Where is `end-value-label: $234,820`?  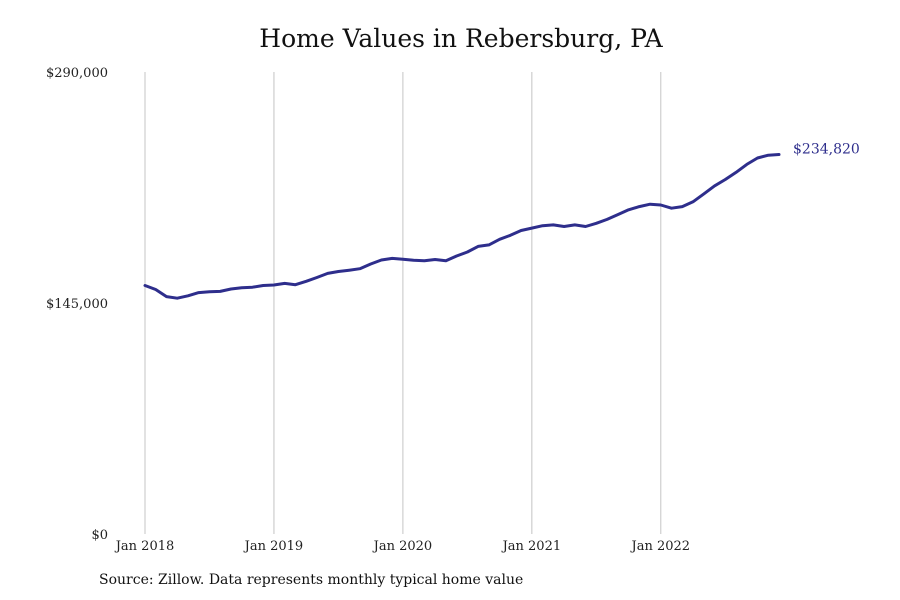
end-value-label: $234,820 is located at coordinates (826, 150).